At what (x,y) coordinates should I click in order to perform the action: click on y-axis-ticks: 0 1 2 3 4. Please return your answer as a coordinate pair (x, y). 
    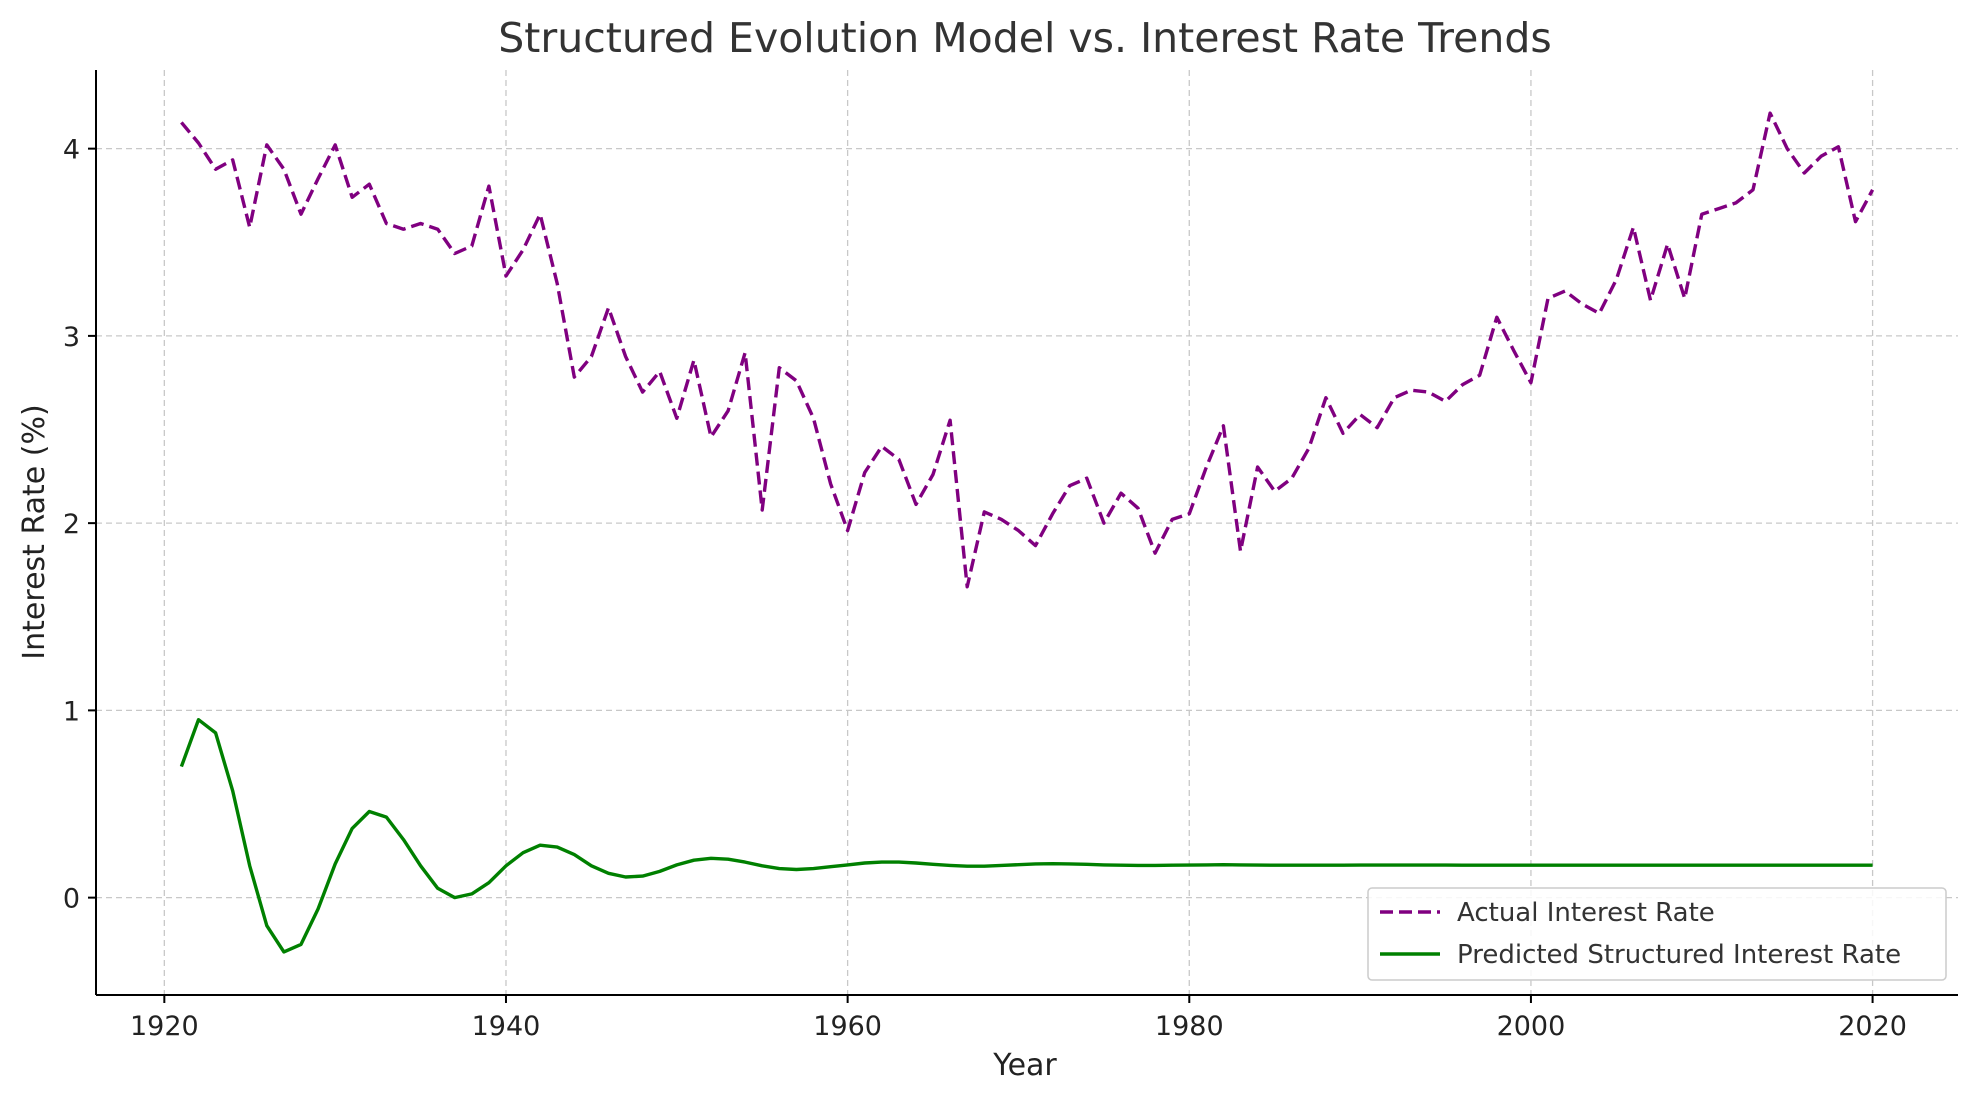
    Looking at the image, I should click on (79, 525).